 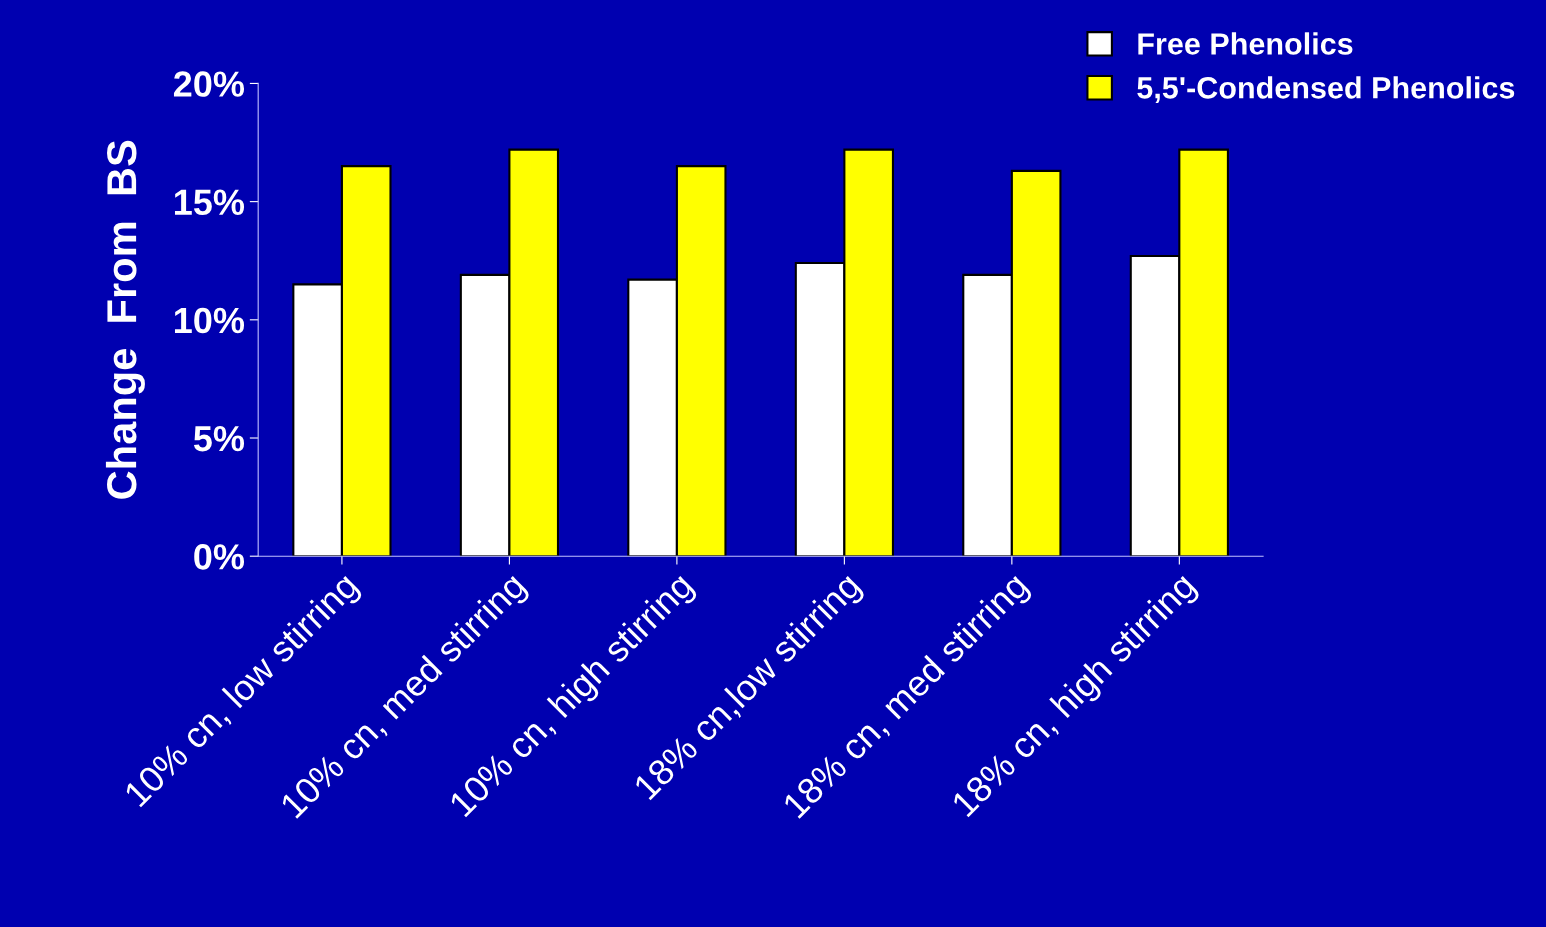 What do you see at coordinates (125, 319) in the screenshot?
I see `y-axis-title: Change From BS` at bounding box center [125, 319].